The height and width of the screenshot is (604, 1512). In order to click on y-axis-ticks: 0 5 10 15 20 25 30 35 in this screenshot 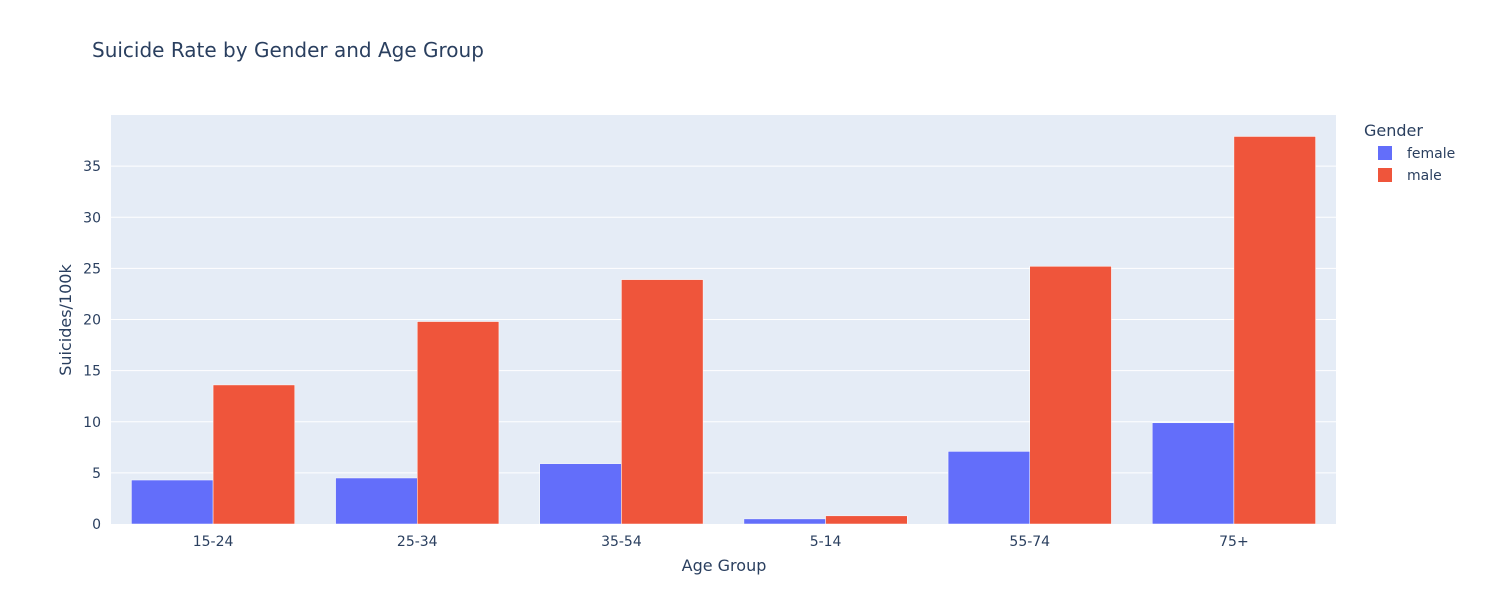, I will do `click(92, 346)`.